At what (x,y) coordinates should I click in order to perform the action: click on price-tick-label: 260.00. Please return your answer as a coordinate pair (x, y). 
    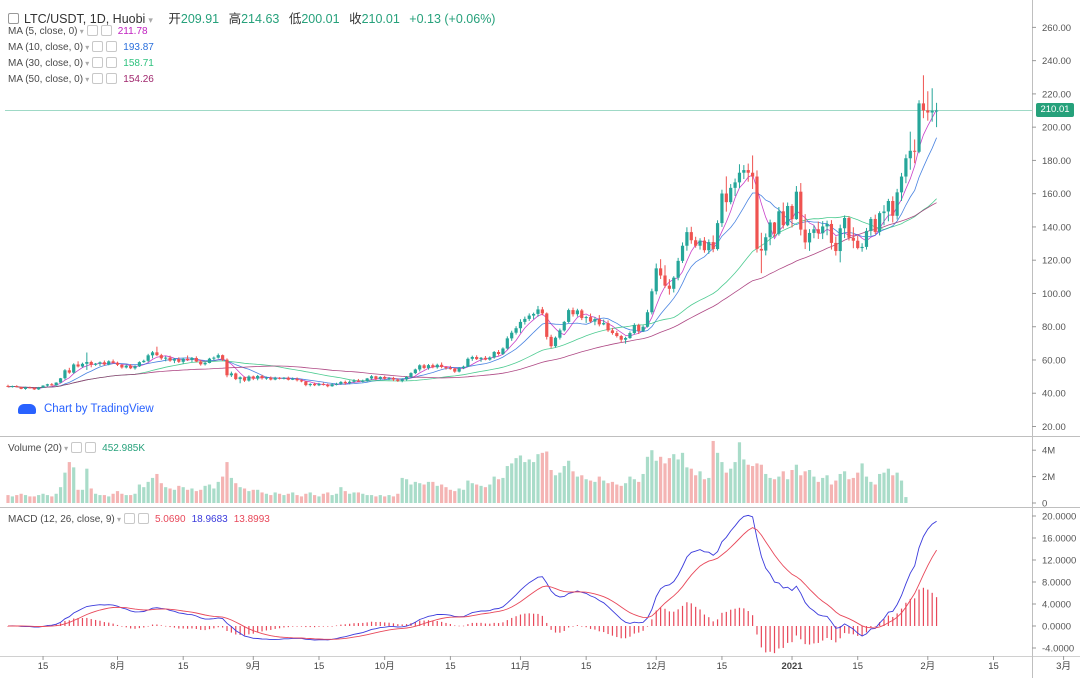
    Looking at the image, I should click on (1056, 28).